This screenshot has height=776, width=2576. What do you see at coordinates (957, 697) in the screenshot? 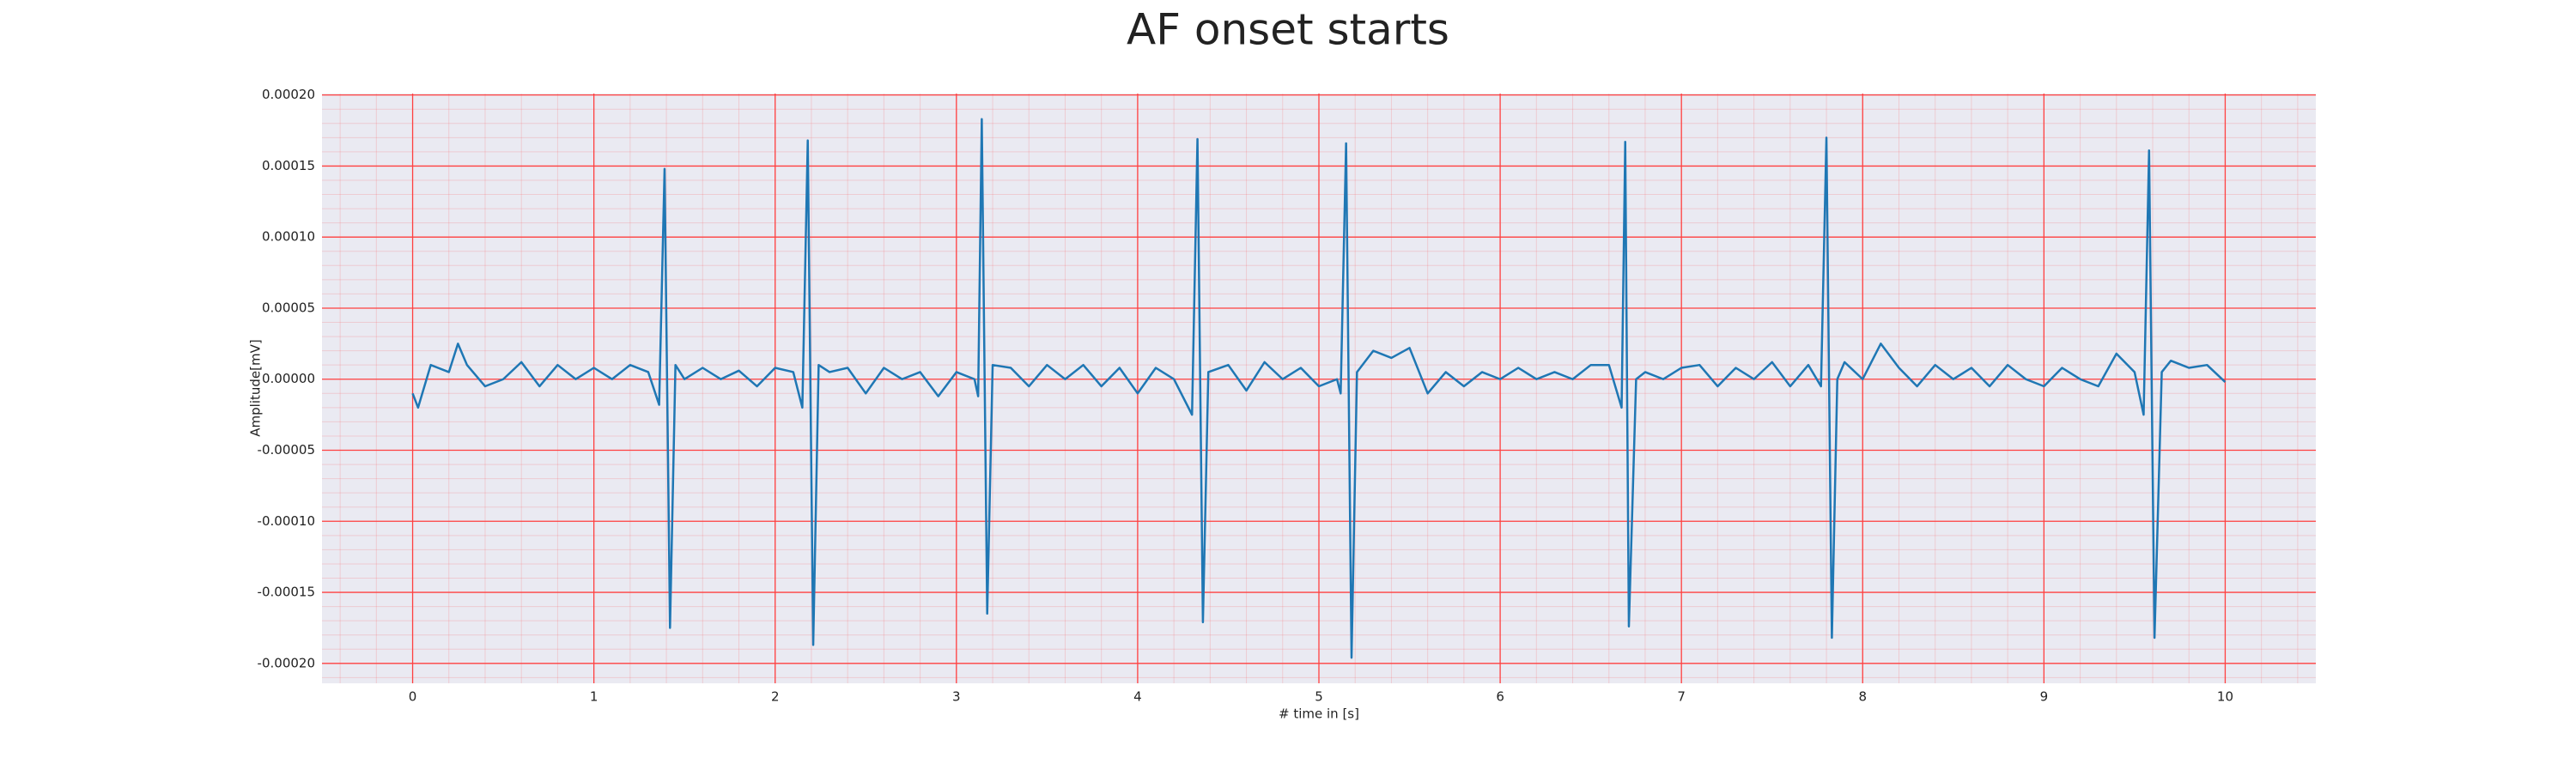
I see `x-tick-label: 3` at bounding box center [957, 697].